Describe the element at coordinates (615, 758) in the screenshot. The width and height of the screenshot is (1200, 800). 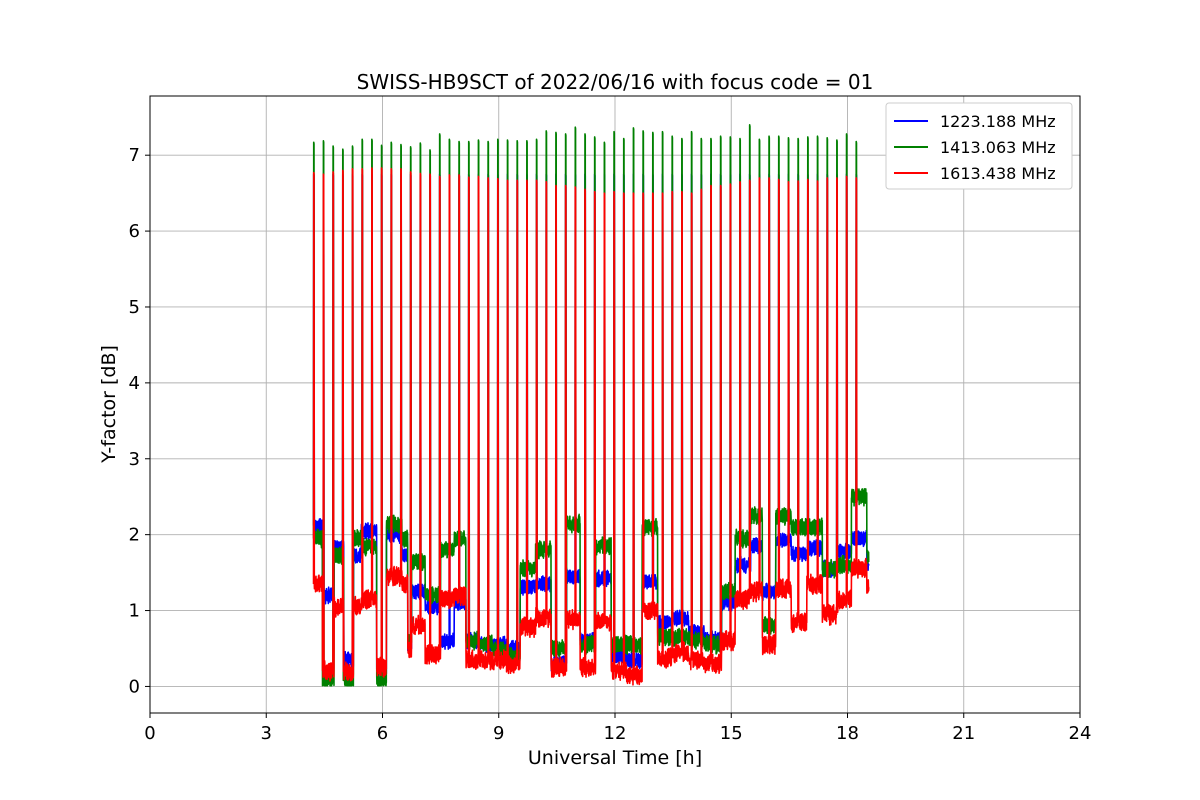
I see `x-axis-label: Universal Time [h]` at that location.